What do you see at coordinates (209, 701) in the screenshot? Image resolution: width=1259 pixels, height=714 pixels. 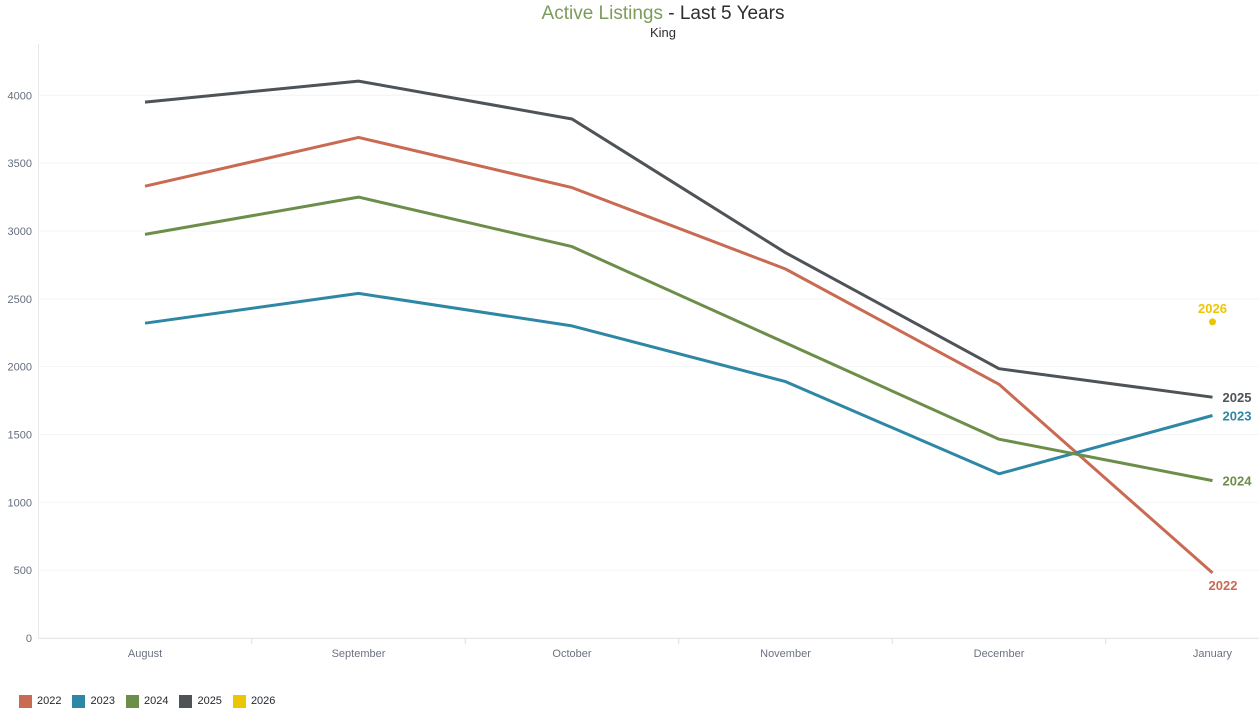 I see `legend-label-2025: 2025` at bounding box center [209, 701].